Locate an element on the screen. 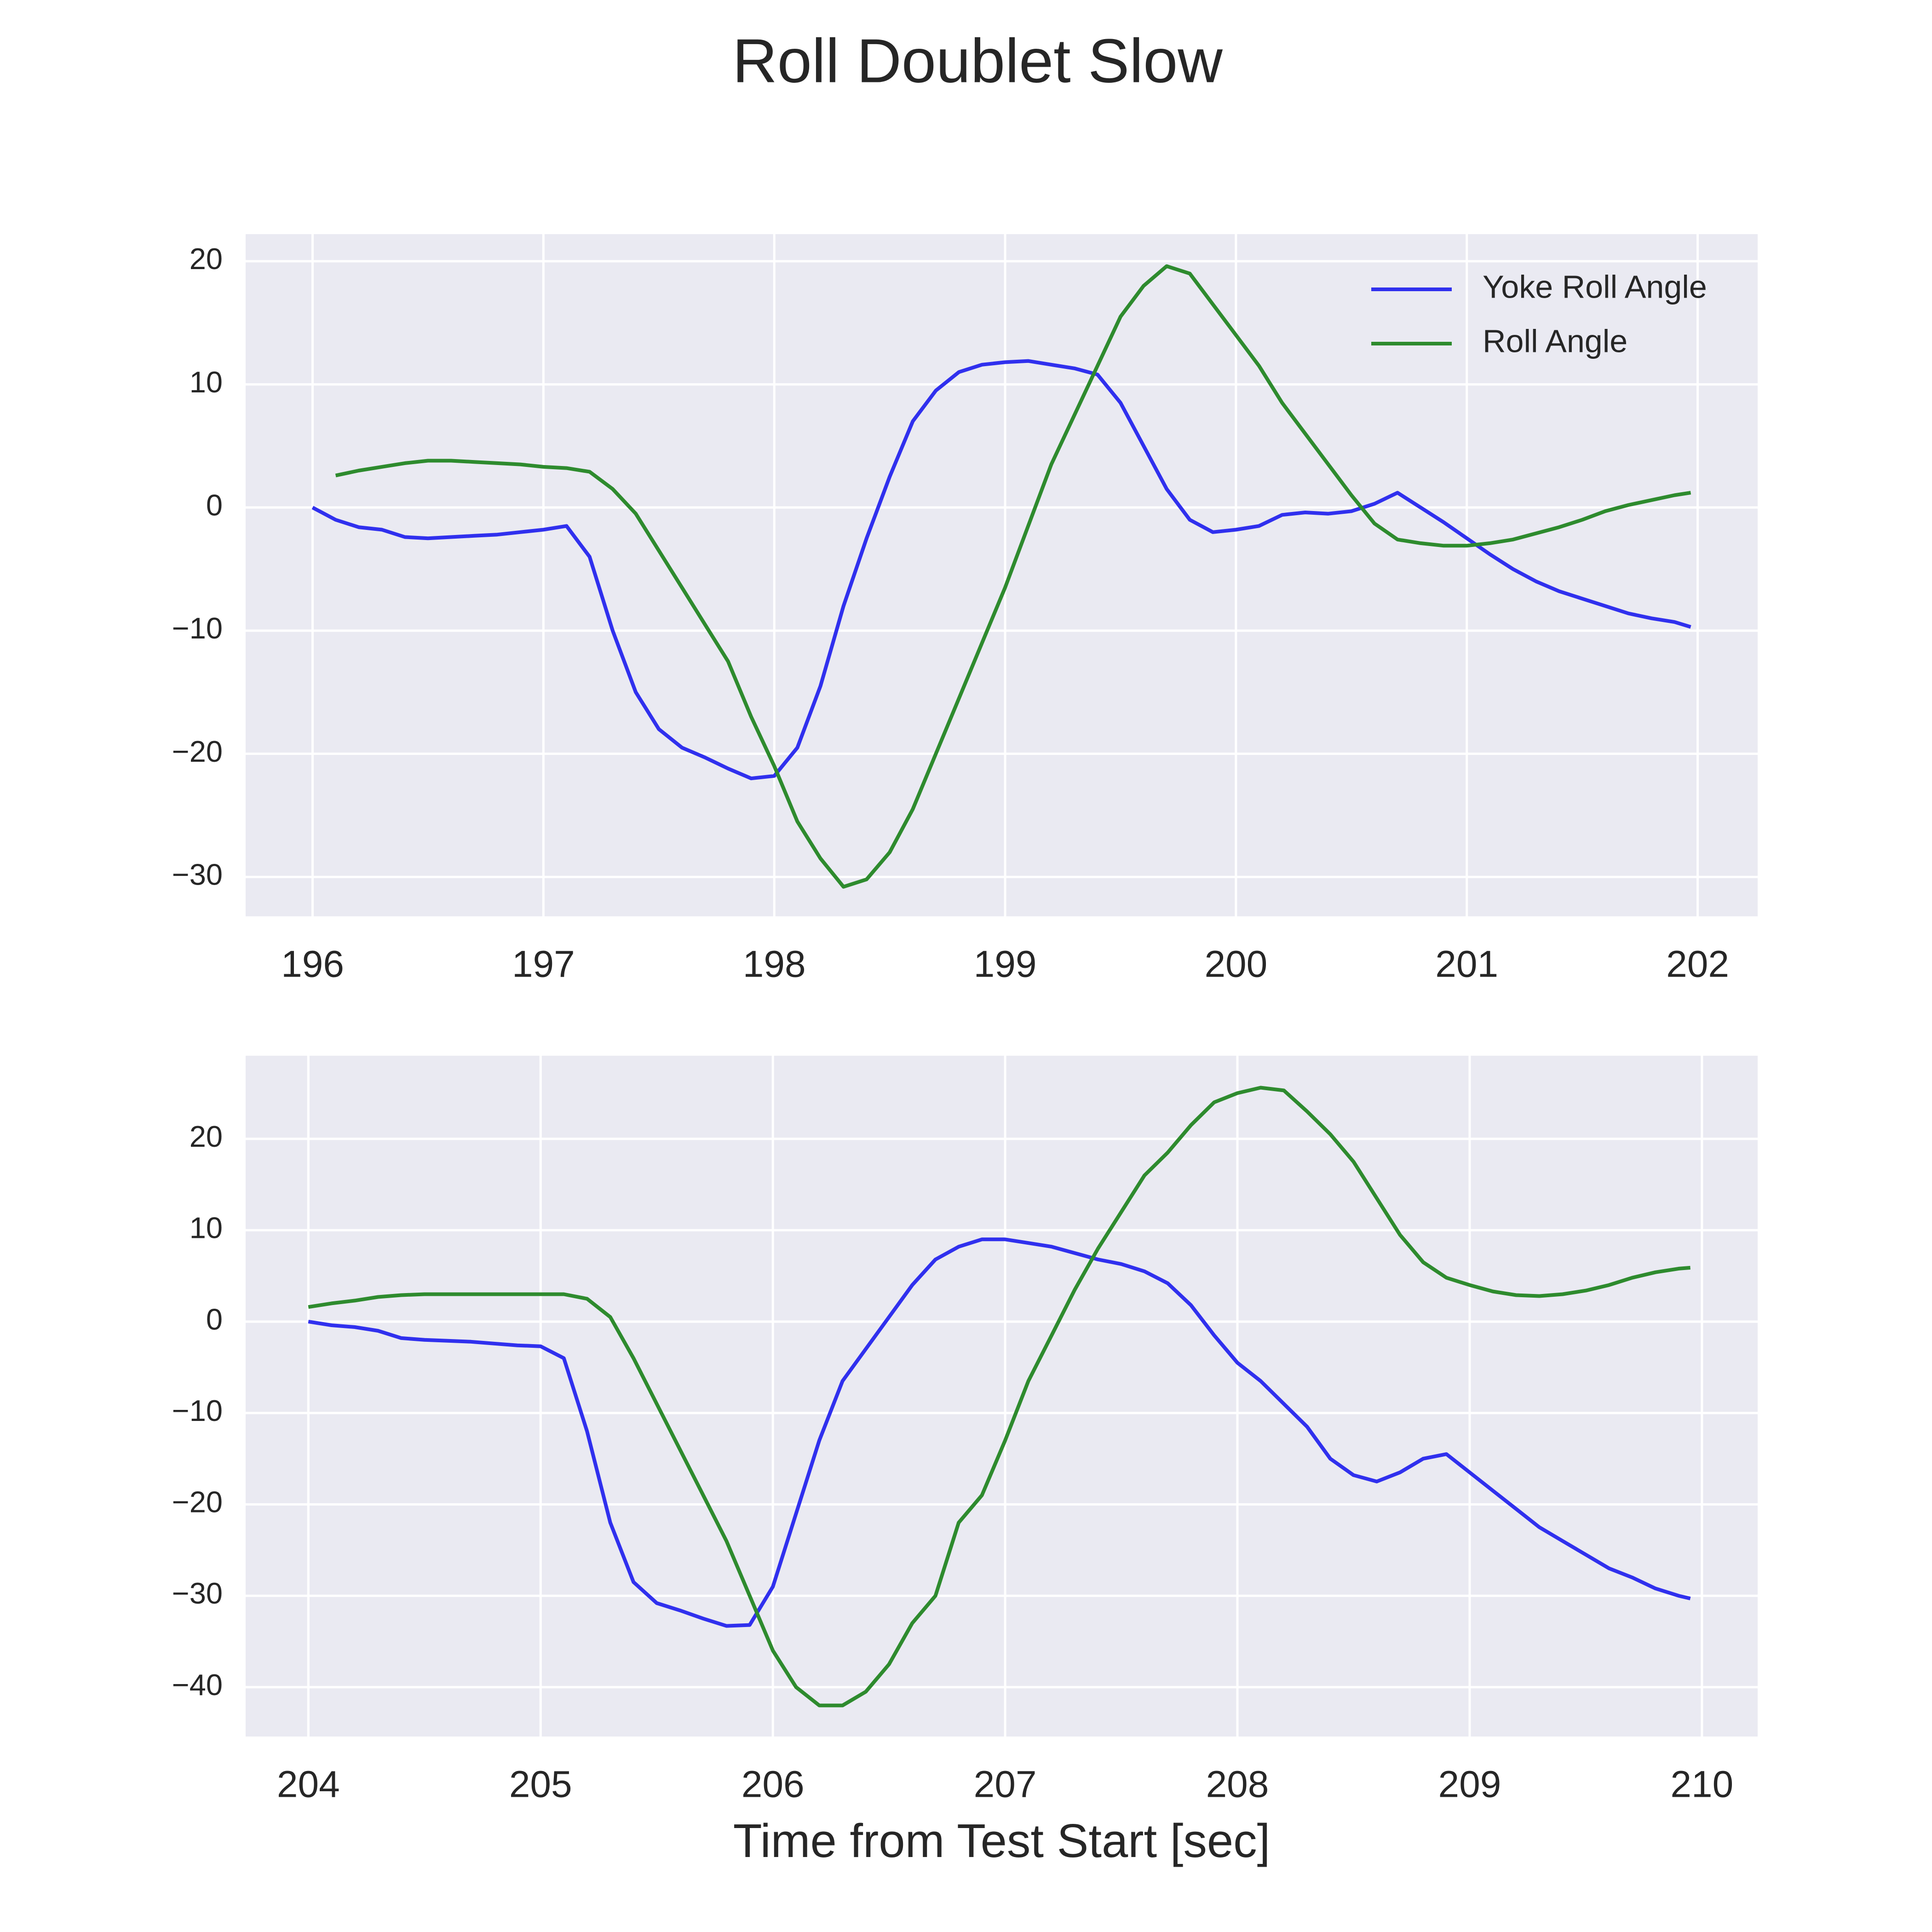 The image size is (1932, 1932). x-tick-label: 198 is located at coordinates (774, 964).